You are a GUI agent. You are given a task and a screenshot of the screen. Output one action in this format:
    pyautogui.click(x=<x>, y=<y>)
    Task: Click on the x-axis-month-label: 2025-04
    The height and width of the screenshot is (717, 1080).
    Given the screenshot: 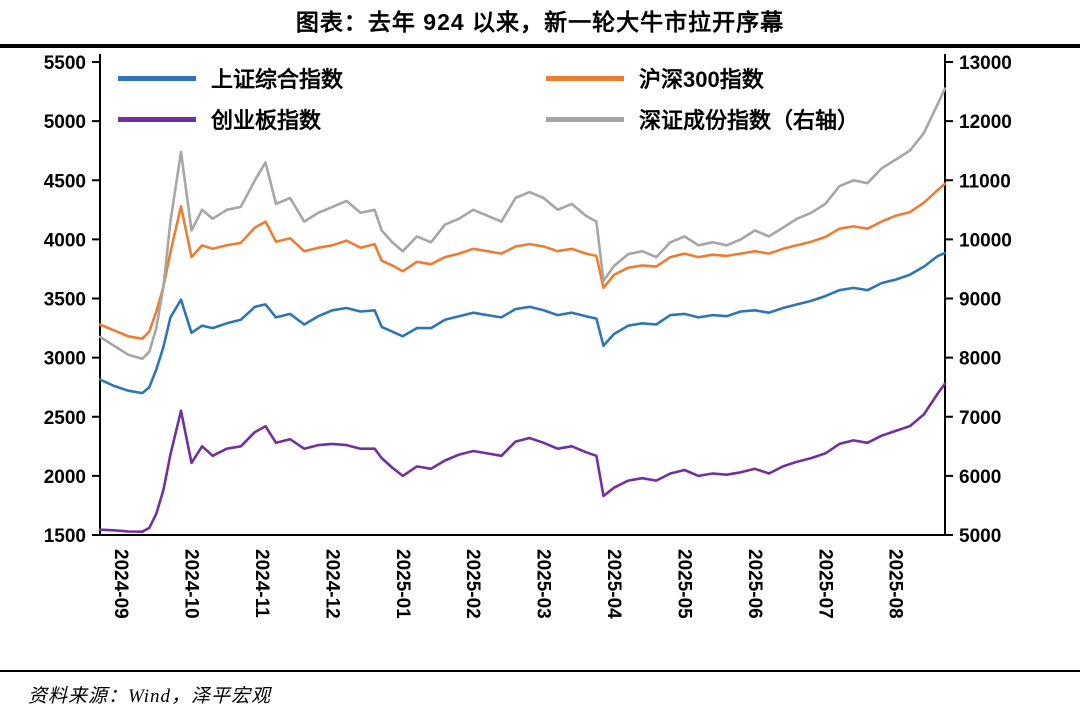 What is the action you would take?
    pyautogui.click(x=613, y=584)
    